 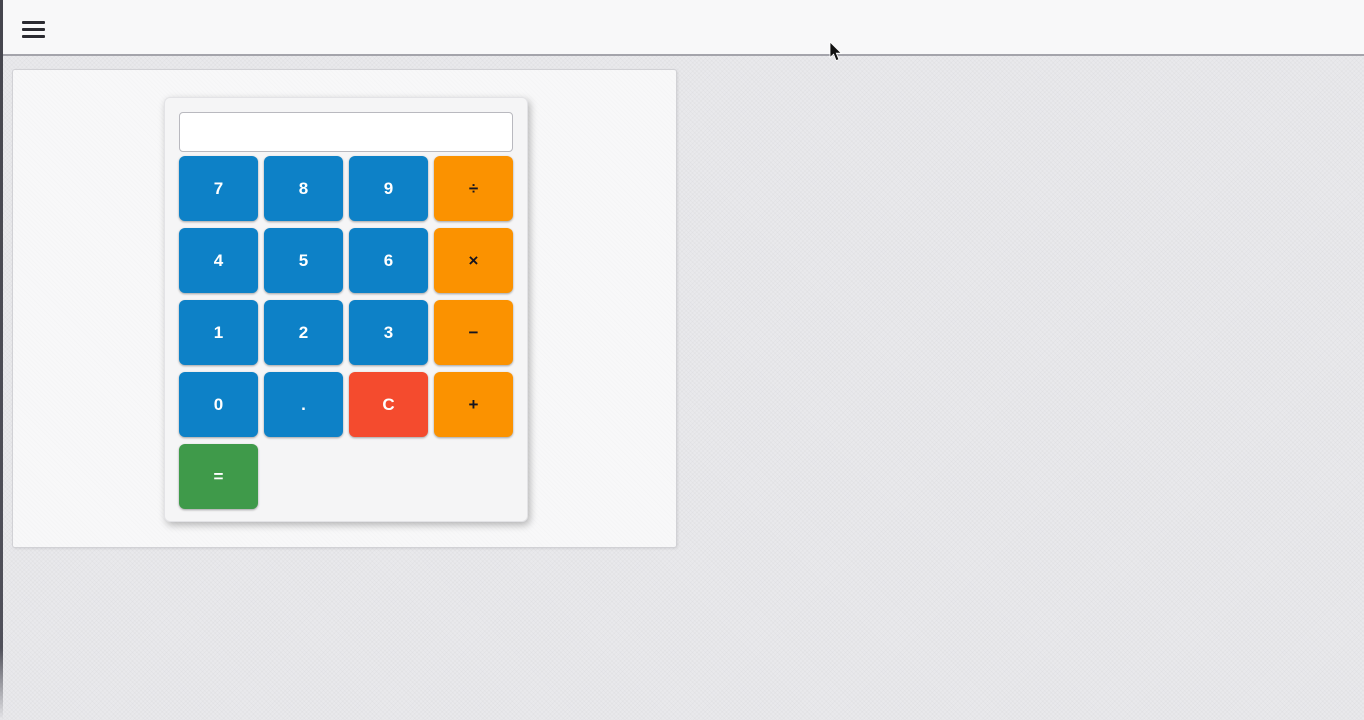 What do you see at coordinates (218, 260) in the screenshot?
I see `key-4: 4` at bounding box center [218, 260].